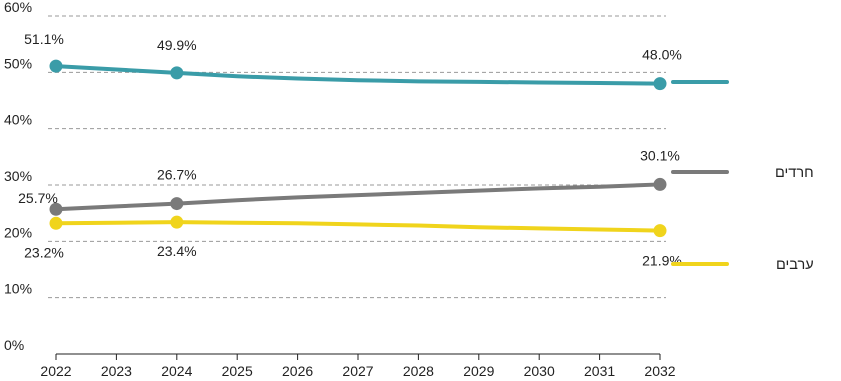 The height and width of the screenshot is (381, 841). Describe the element at coordinates (116, 371) in the screenshot. I see `x-tick-label: 2023` at that location.